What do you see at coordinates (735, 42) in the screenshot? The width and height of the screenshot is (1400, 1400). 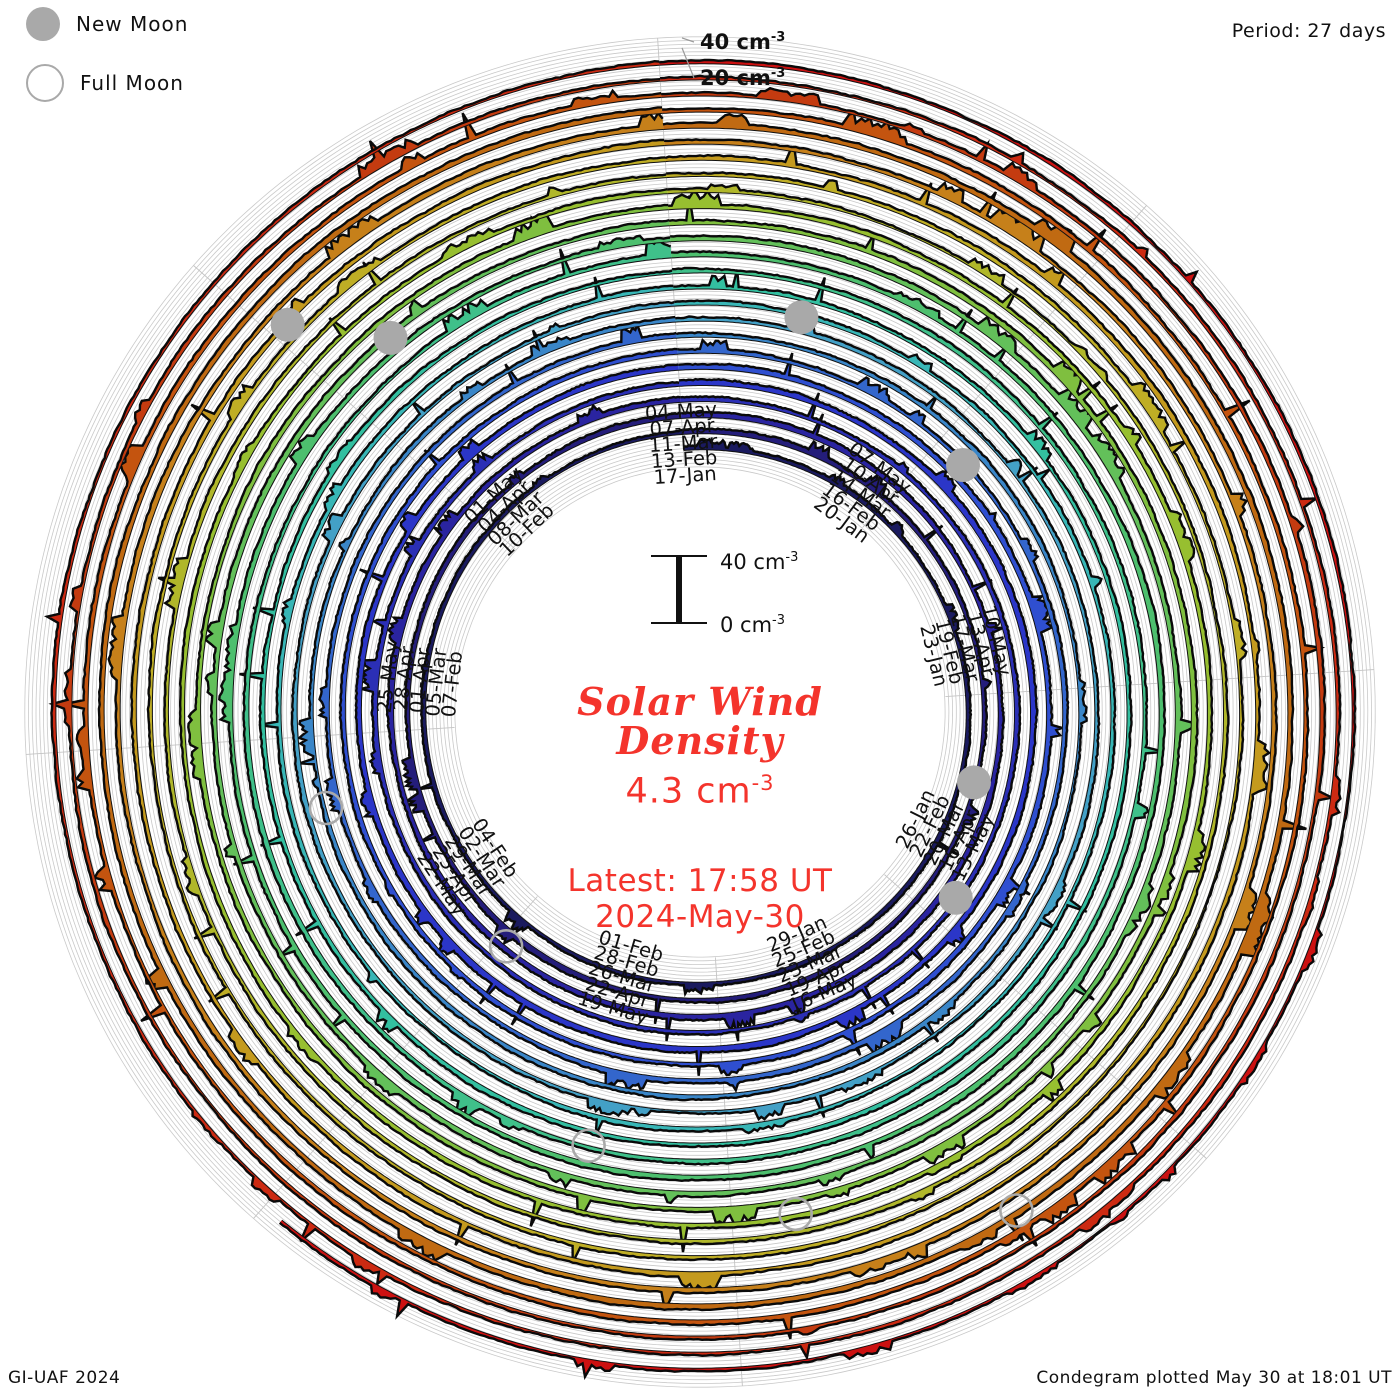 I see `radial-scale-40-text: 40 cm` at bounding box center [735, 42].